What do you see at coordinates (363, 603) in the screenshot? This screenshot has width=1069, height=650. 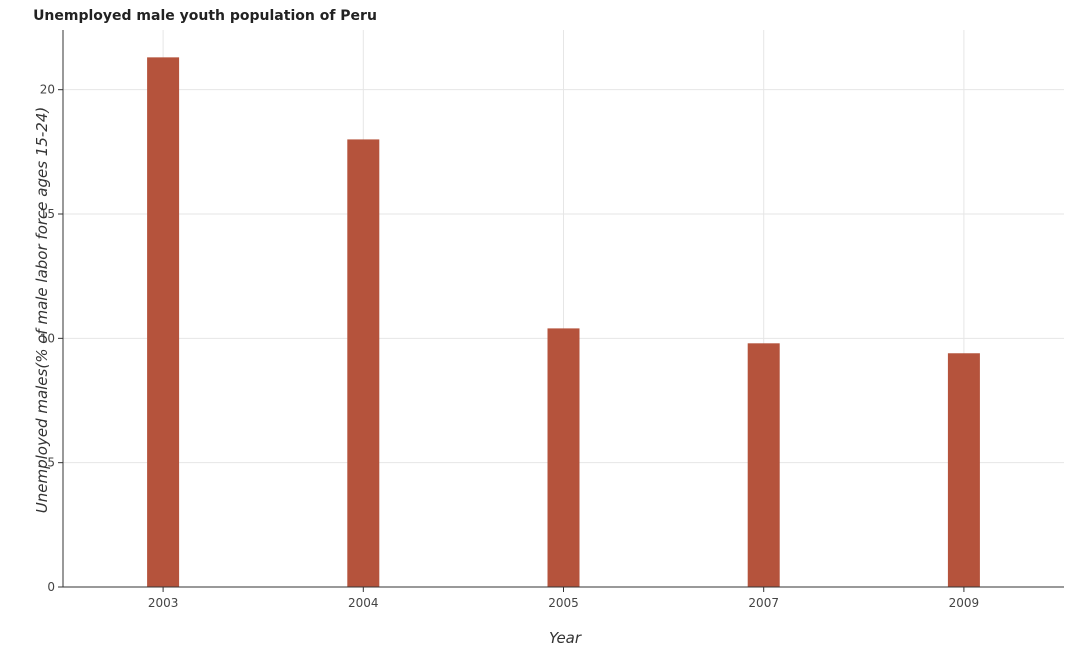 I see `x-tick-label: 2004` at bounding box center [363, 603].